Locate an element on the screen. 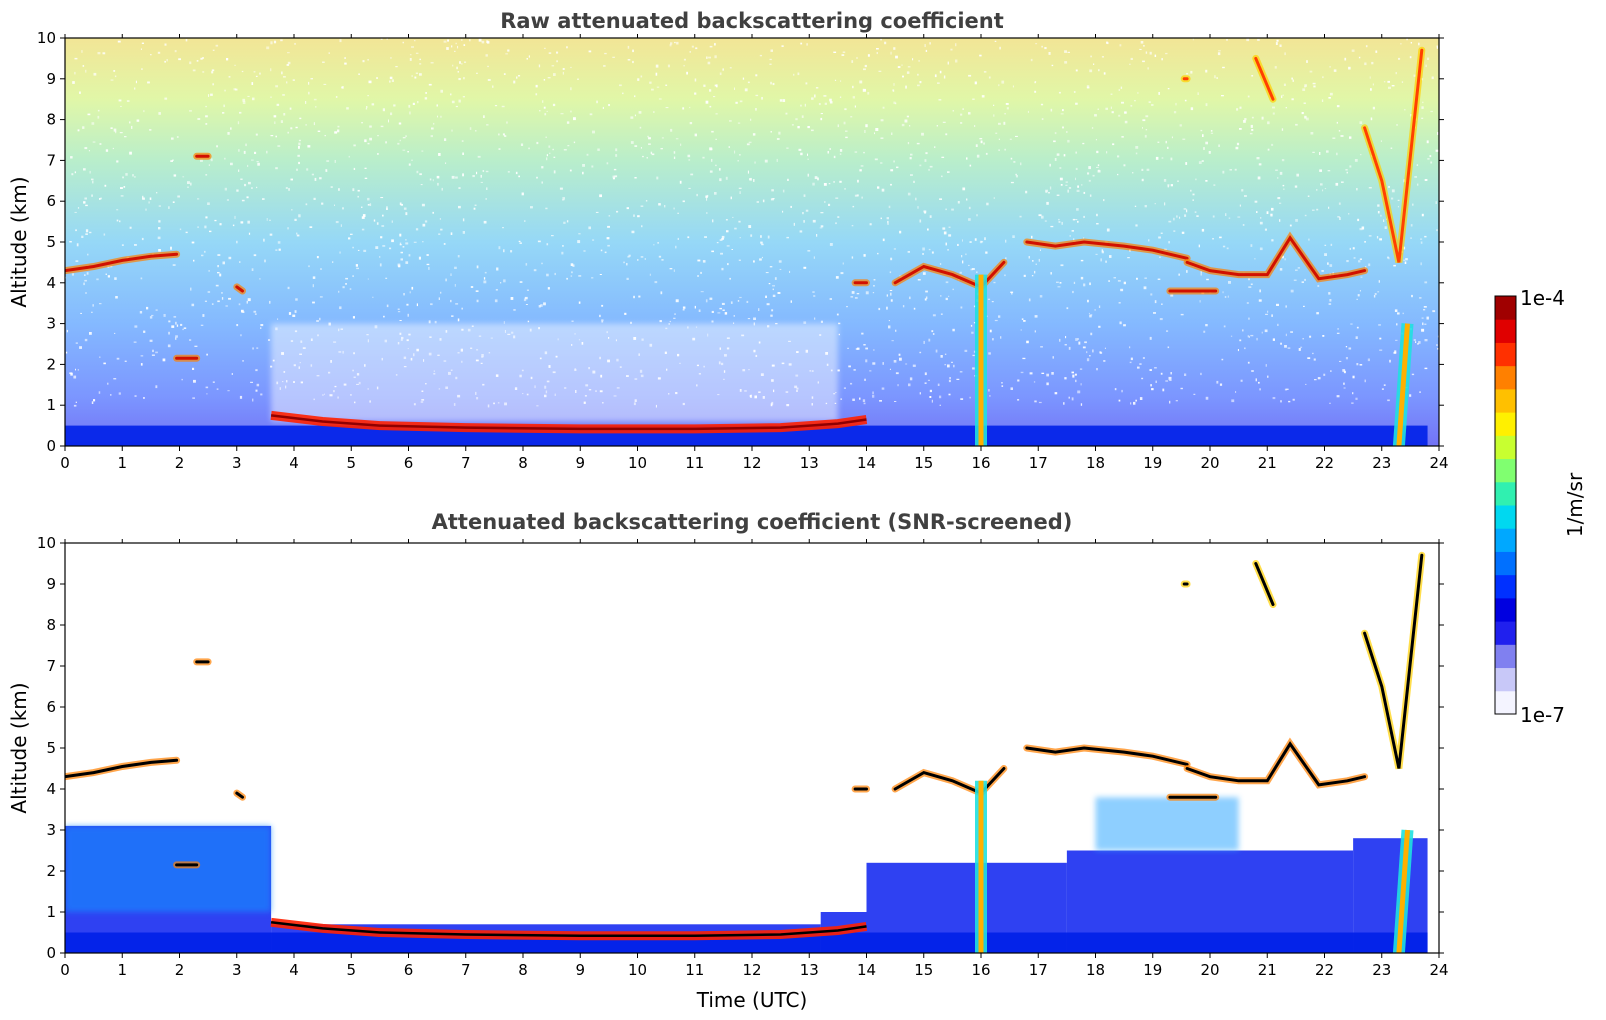 The width and height of the screenshot is (1606, 1020). y-tick-label: 2 is located at coordinates (51, 871).